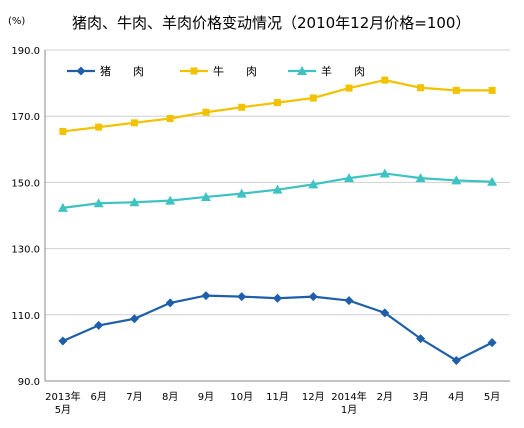  I want to click on y-tick-label: 90.0, so click(29, 382).